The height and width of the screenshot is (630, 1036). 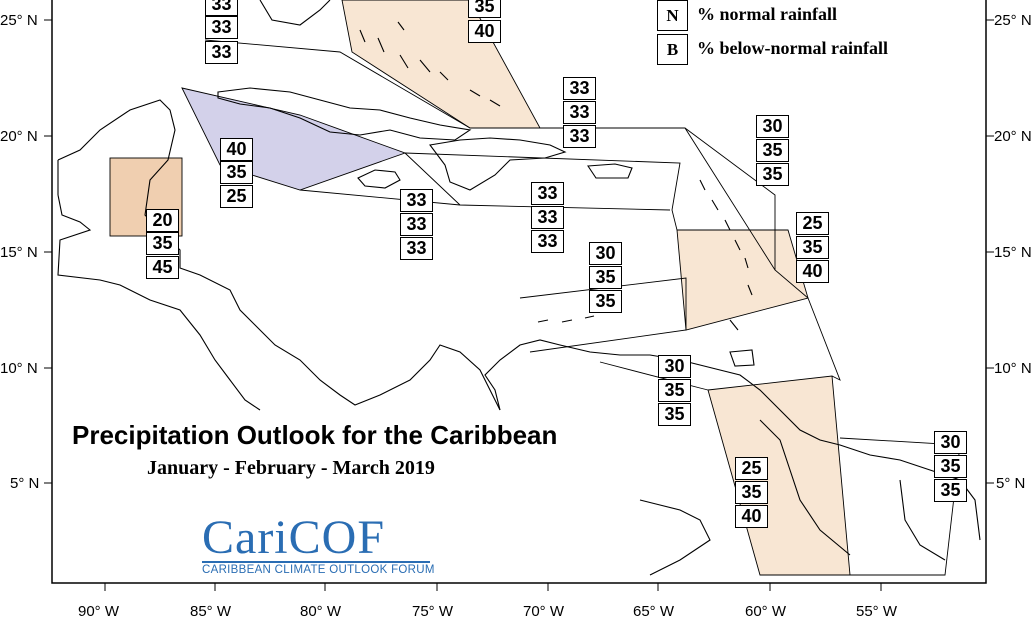 What do you see at coordinates (877, 611) in the screenshot?
I see `lon-label-55: 55° W` at bounding box center [877, 611].